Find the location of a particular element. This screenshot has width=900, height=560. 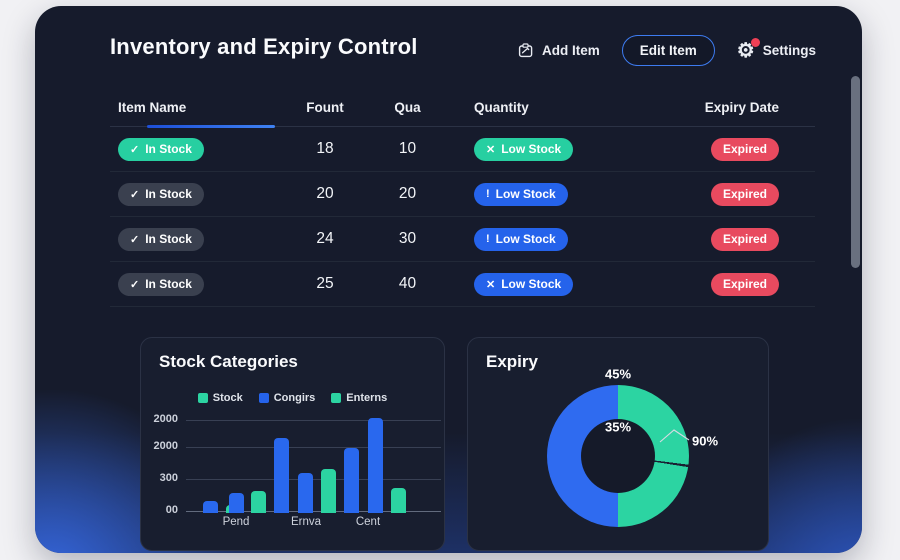

donut-label: 90% is located at coordinates (705, 441).